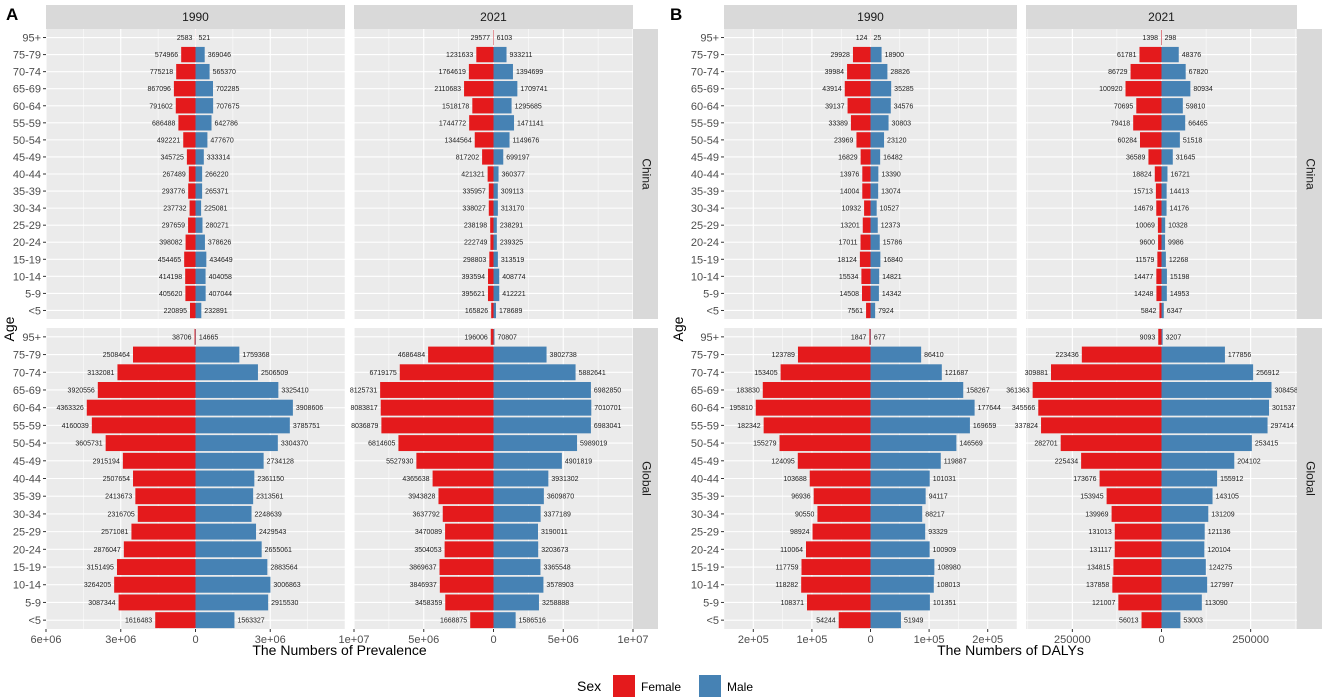  What do you see at coordinates (1144, 260) in the screenshot?
I see `data-label-female: 11579` at bounding box center [1144, 260].